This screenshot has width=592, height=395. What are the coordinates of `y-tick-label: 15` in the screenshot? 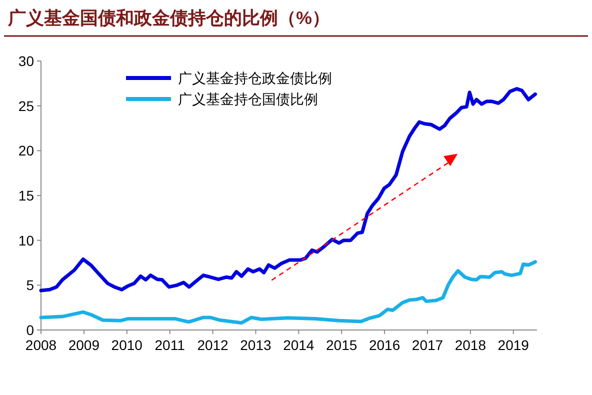 It's located at (26, 196).